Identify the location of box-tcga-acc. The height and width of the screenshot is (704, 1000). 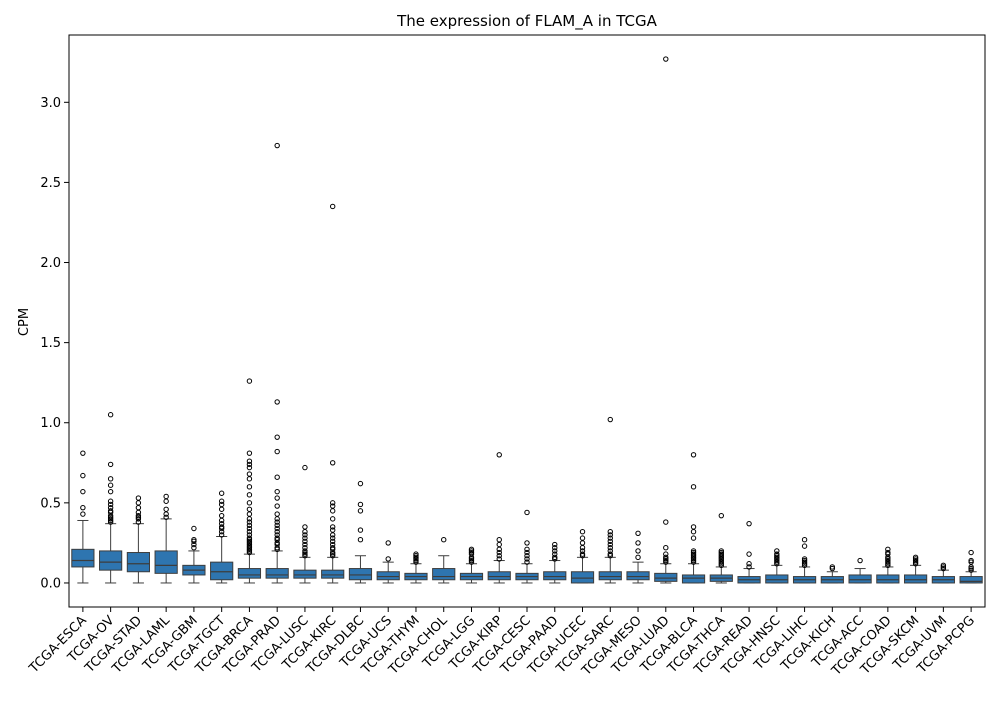
(860, 579).